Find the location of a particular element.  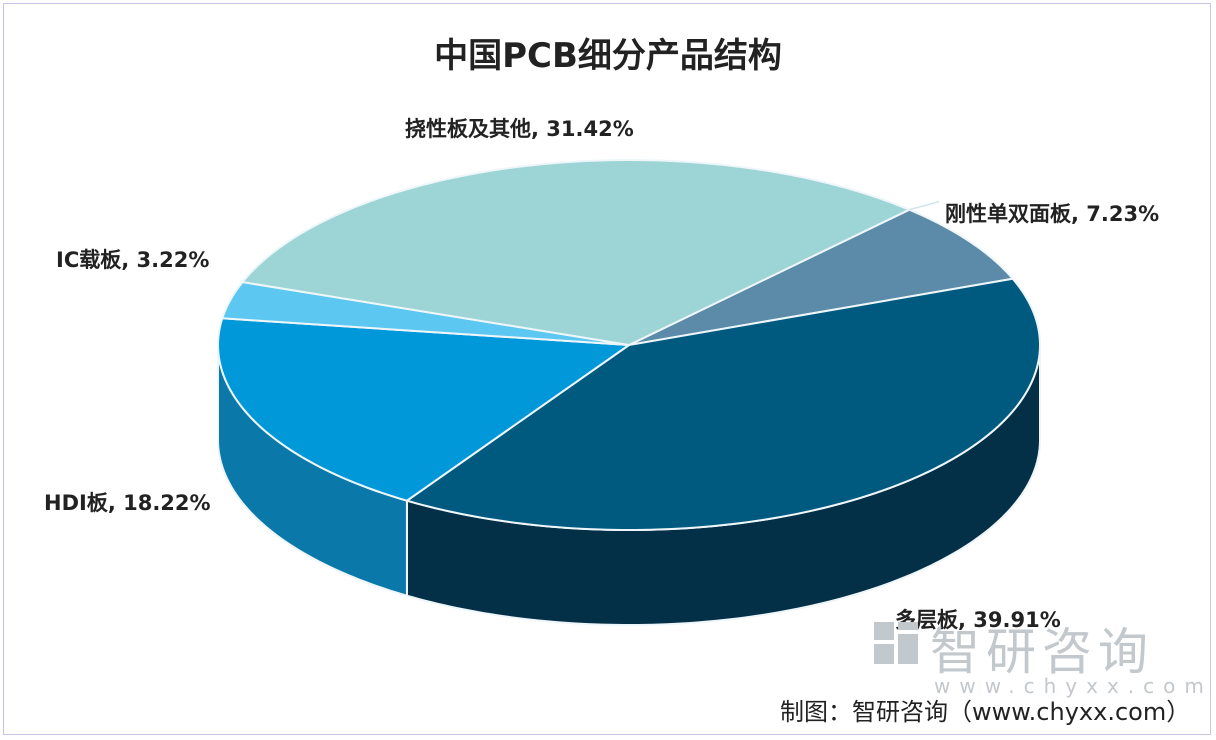

watermark-logo-icon is located at coordinates (896, 643).